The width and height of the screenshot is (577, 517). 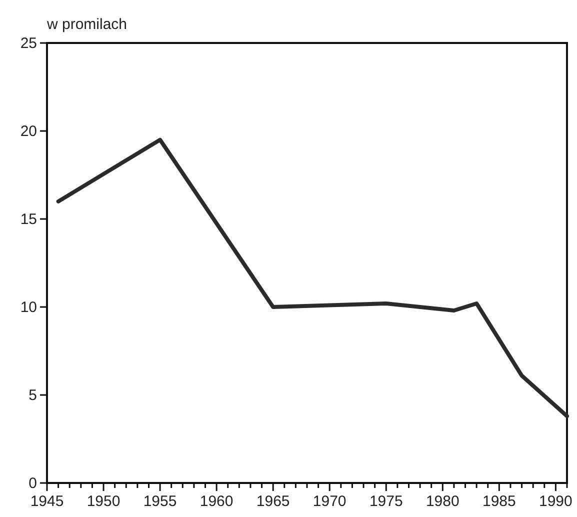 I want to click on x-tick-label: 1945, so click(x=47, y=501).